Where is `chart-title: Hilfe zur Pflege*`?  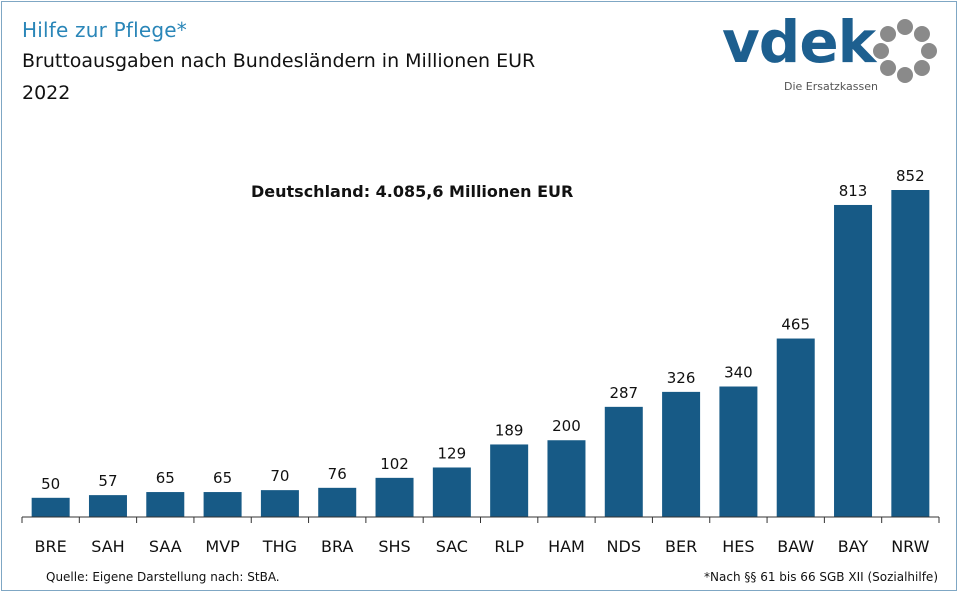 chart-title: Hilfe zur Pflege* is located at coordinates (104, 30).